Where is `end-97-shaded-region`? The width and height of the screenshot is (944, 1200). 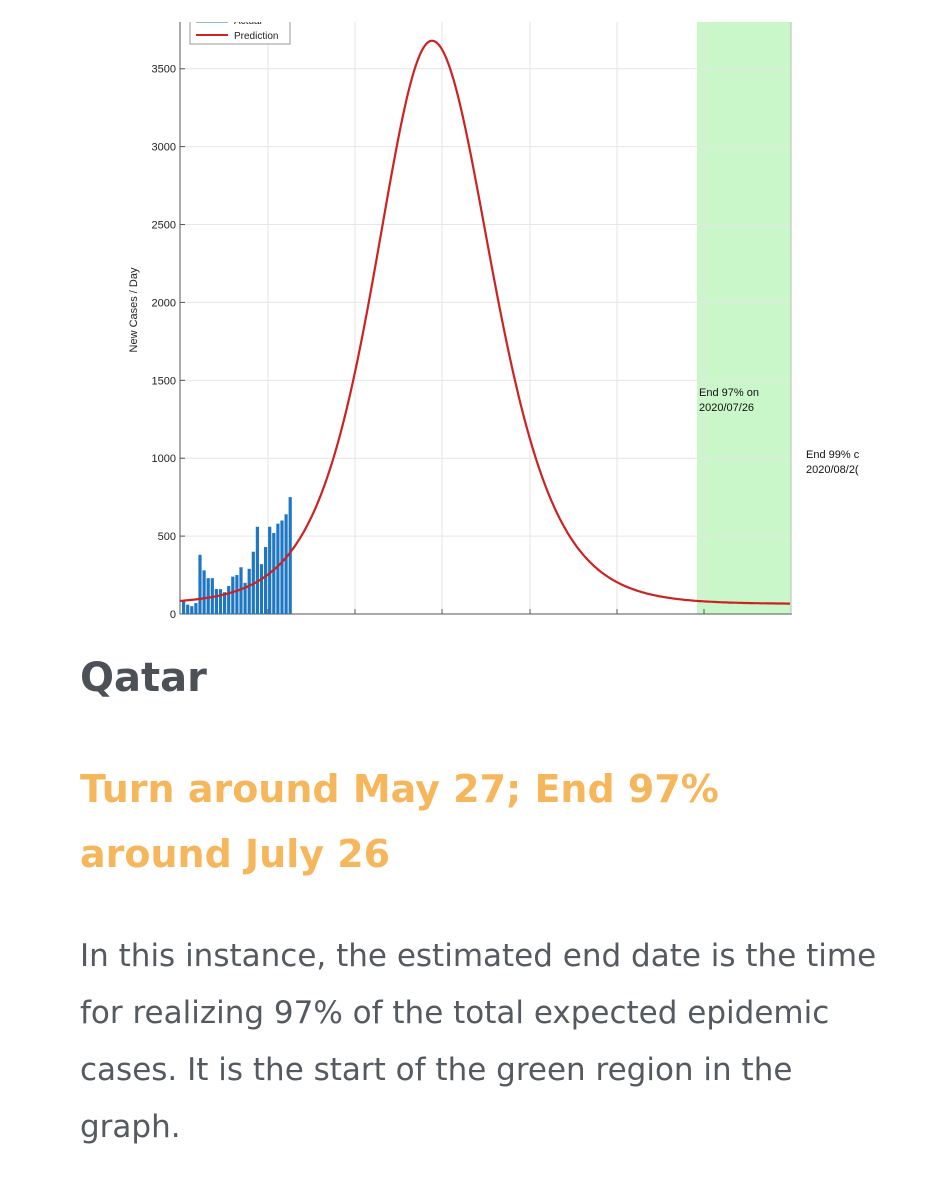 end-97-shaded-region is located at coordinates (744, 318).